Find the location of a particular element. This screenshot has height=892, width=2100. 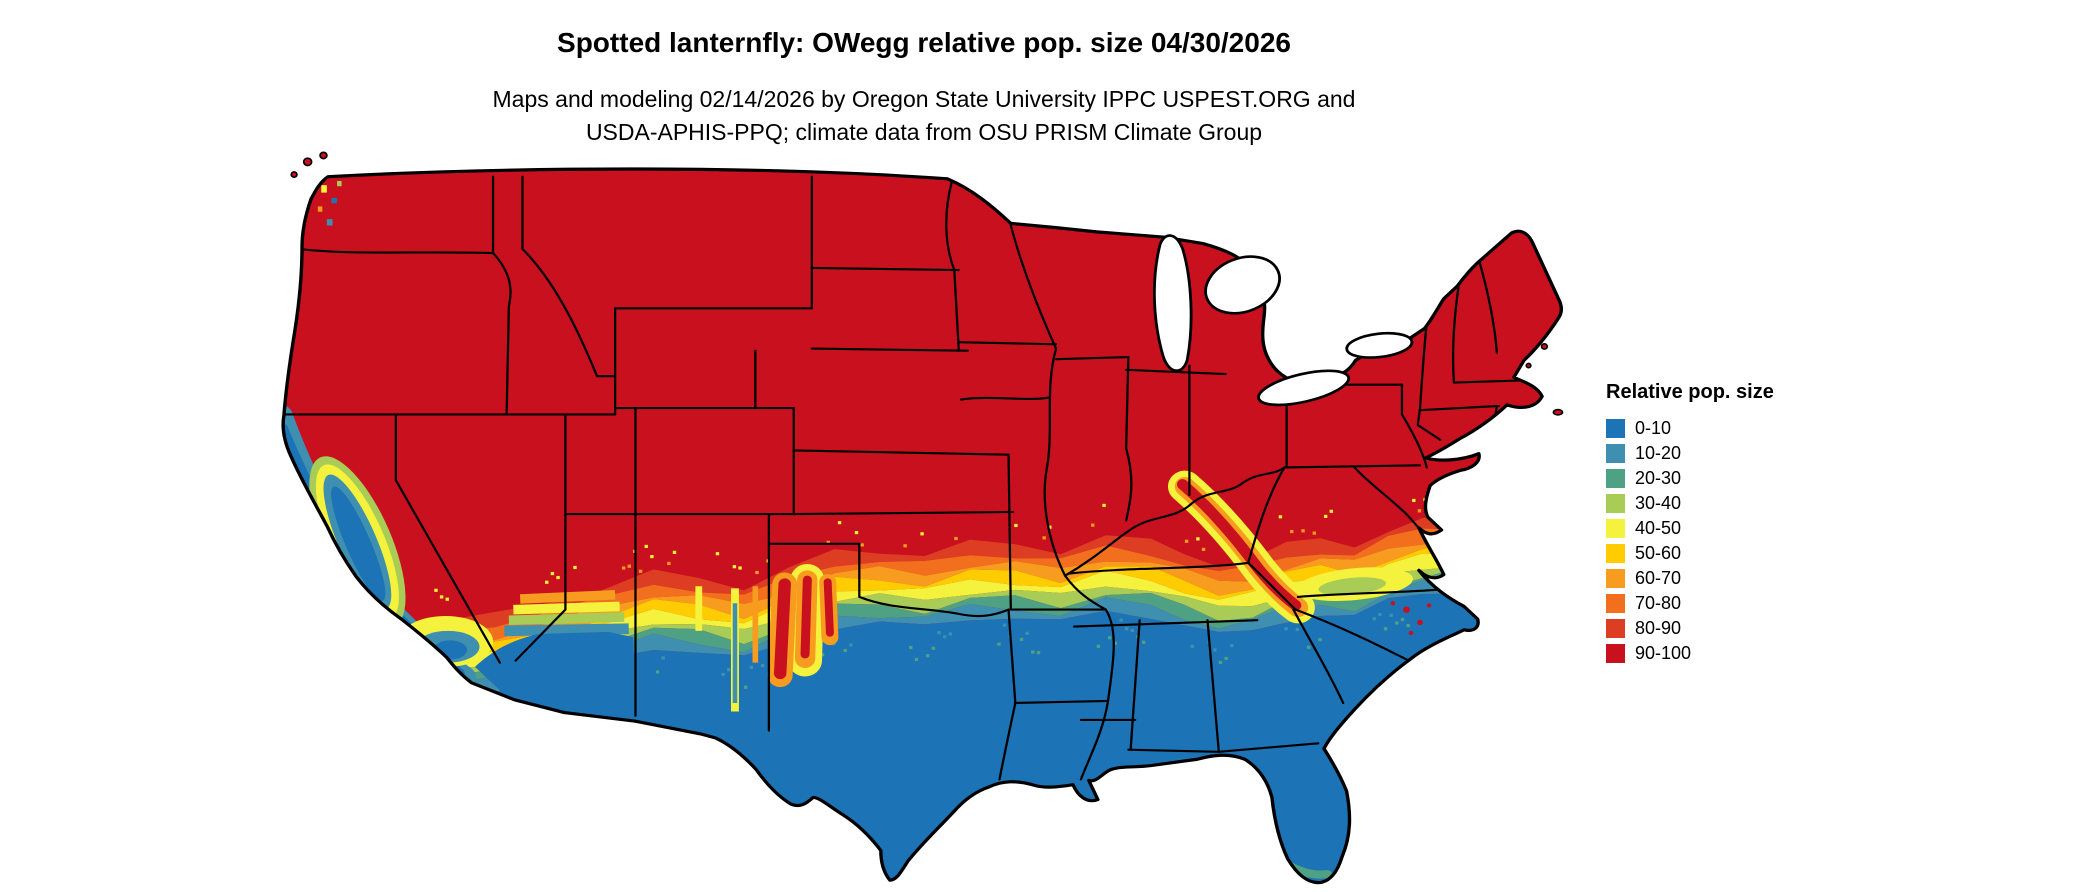

central-valley is located at coordinates (357, 542).